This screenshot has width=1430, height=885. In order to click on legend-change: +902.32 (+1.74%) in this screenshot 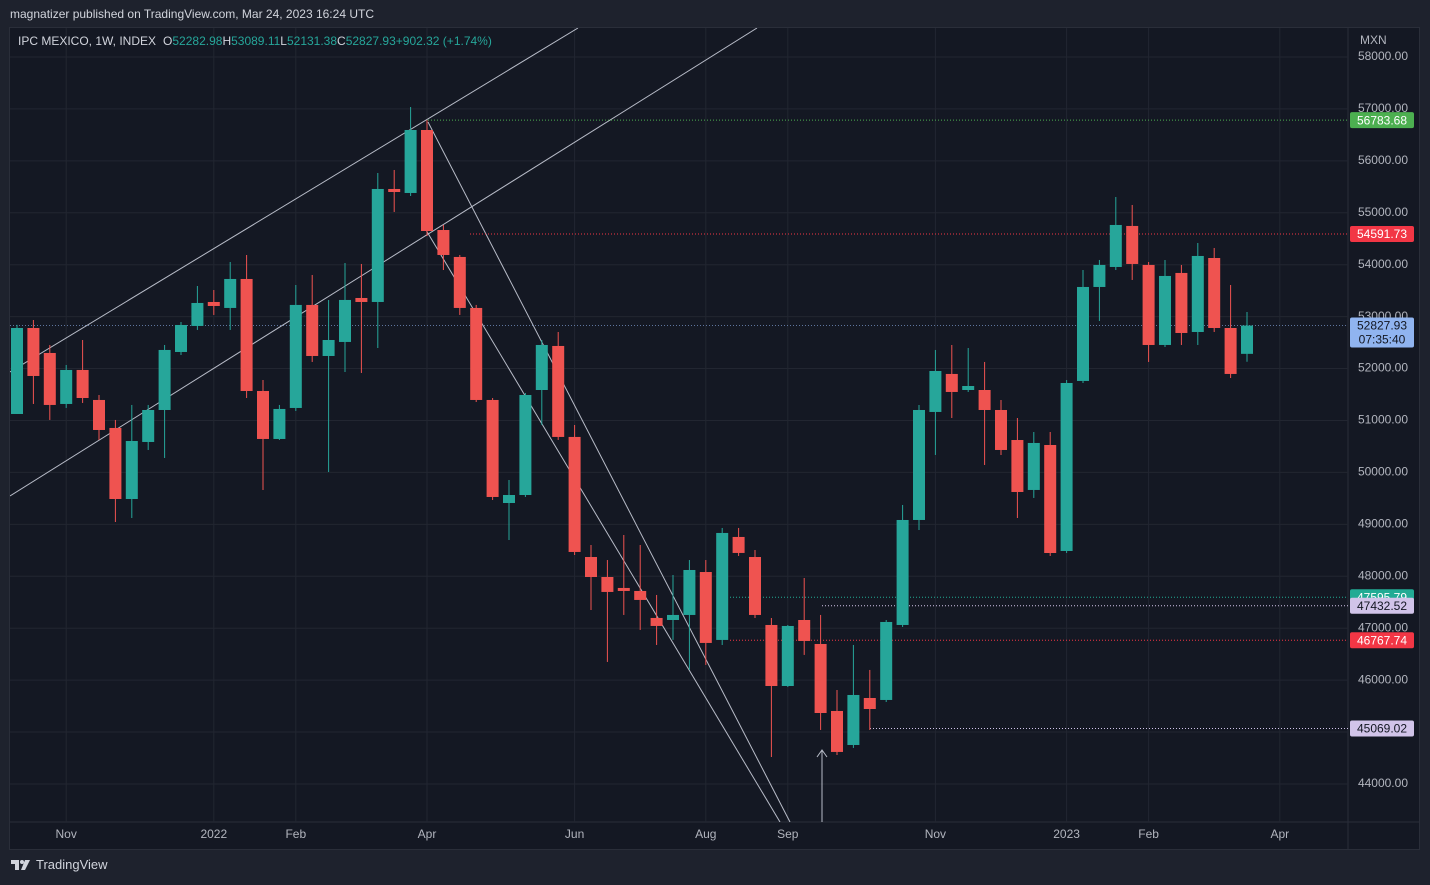, I will do `click(443, 41)`.